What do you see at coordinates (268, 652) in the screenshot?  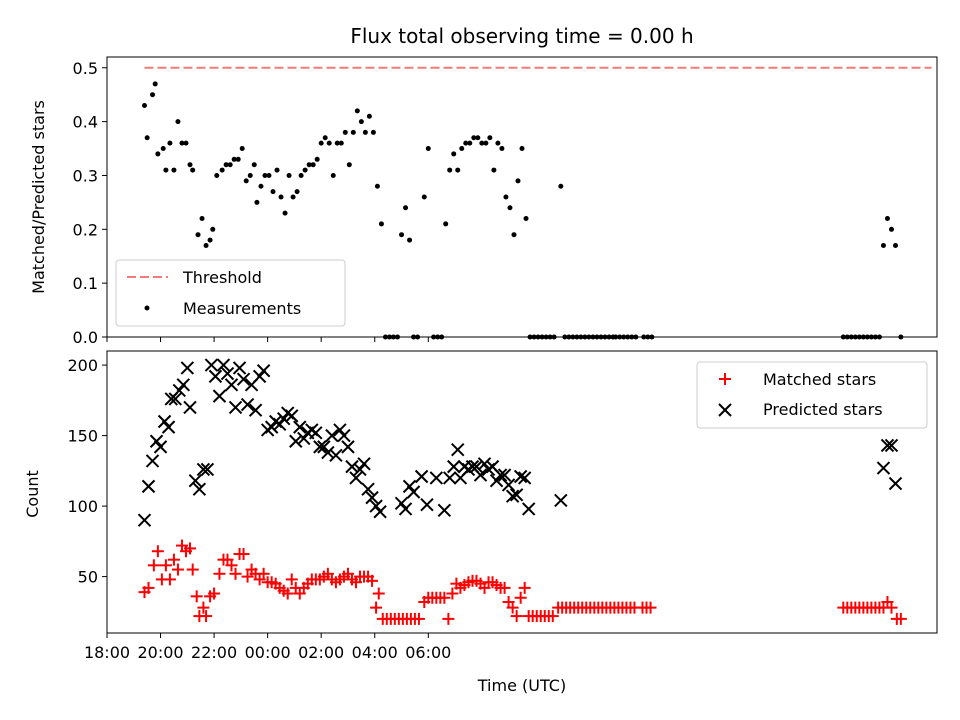 I see `x-tick-label: 00:00` at bounding box center [268, 652].